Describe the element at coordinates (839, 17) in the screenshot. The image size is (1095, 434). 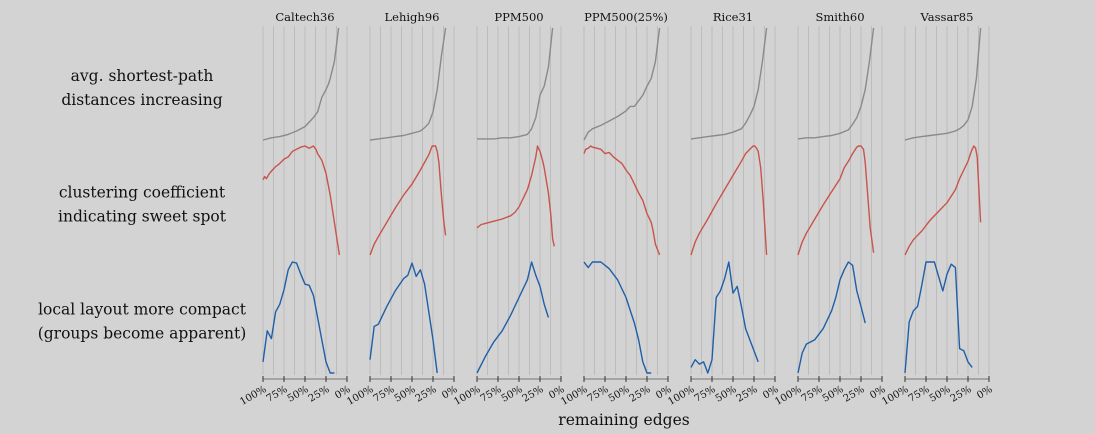
I see `column-title: Smith60` at that location.